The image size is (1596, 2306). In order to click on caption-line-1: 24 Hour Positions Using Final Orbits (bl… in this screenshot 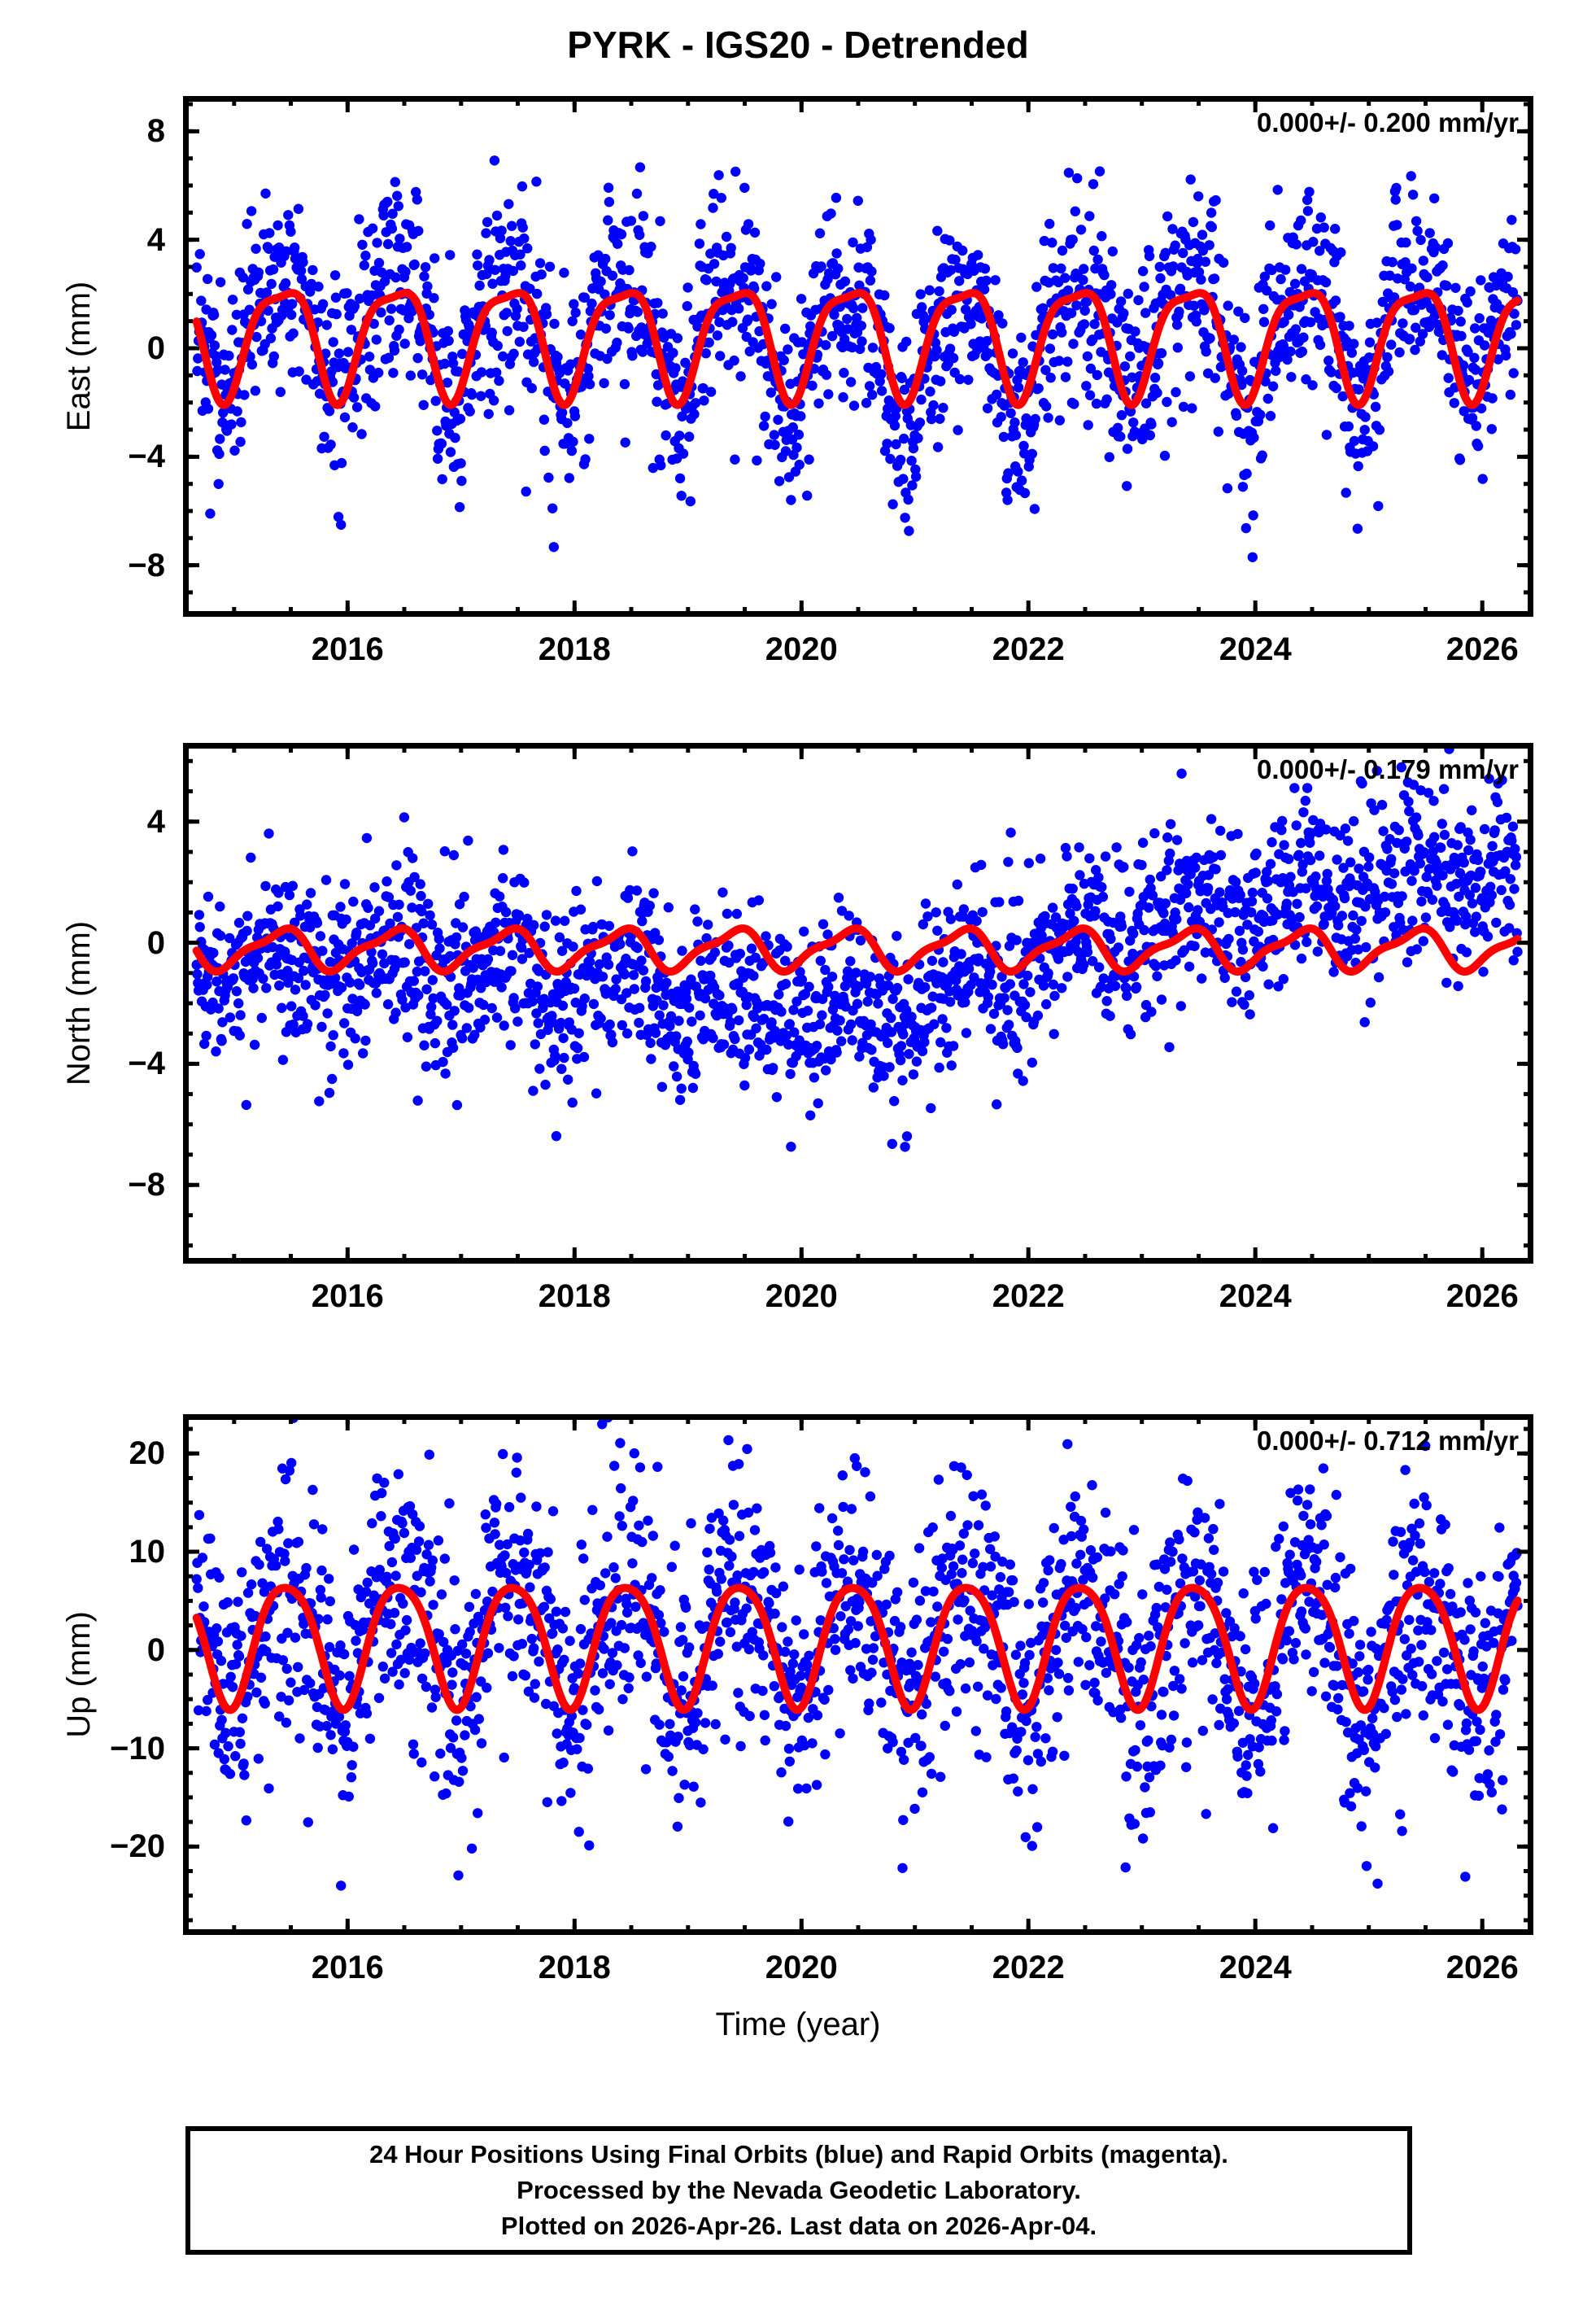, I will do `click(798, 2153)`.